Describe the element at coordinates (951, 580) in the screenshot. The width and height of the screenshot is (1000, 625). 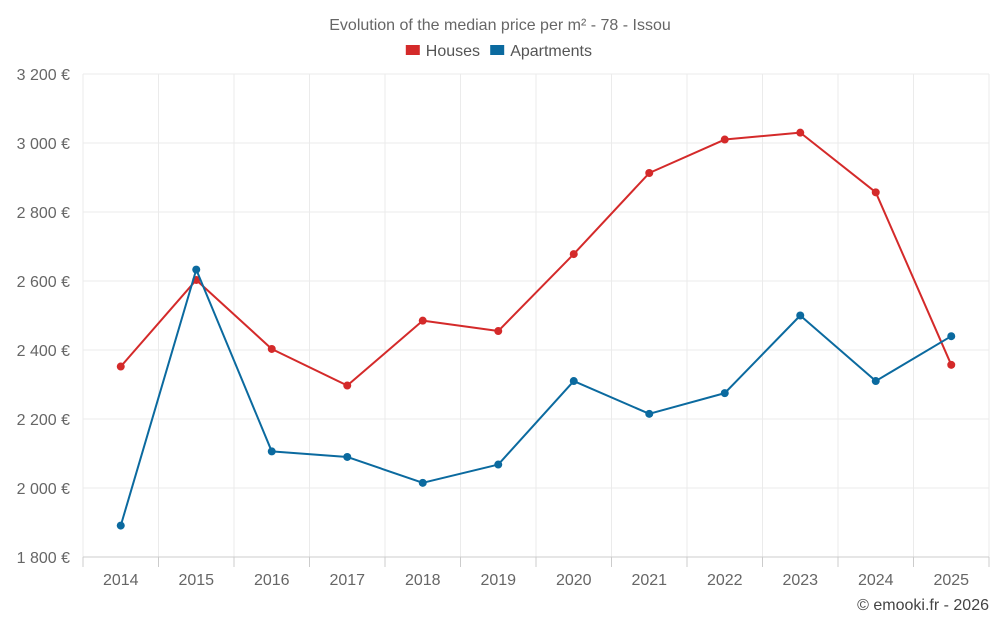
I see `x-tick-label: 2025` at that location.